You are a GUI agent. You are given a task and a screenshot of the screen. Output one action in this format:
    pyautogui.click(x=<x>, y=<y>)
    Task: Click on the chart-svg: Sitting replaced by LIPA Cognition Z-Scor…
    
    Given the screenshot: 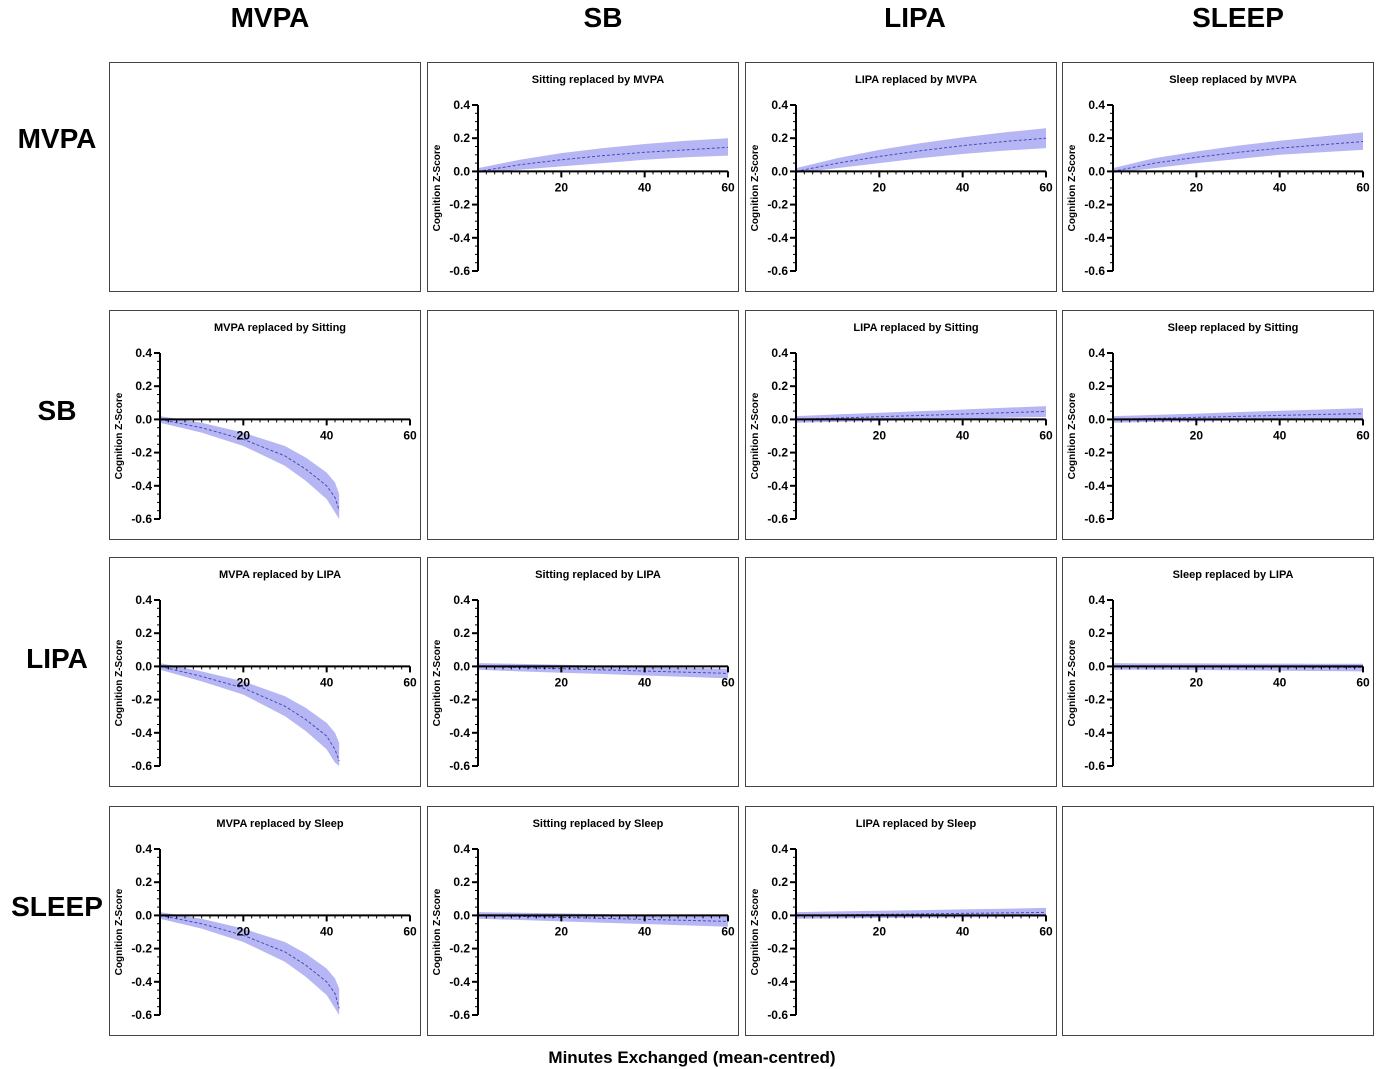 What is the action you would take?
    pyautogui.click(x=583, y=671)
    